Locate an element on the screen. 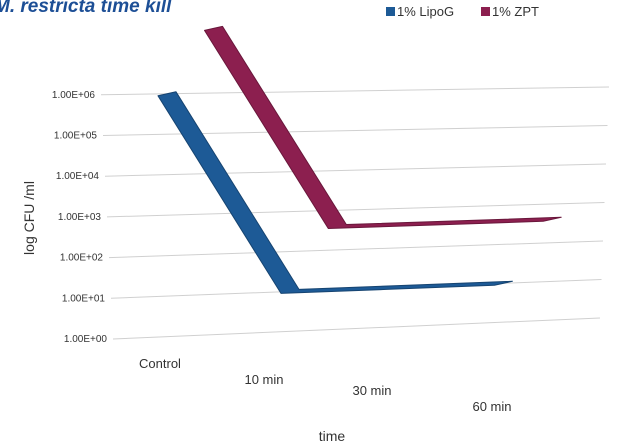 This screenshot has width=617, height=446. legend-item-1-zpt: 1% ZPT is located at coordinates (510, 11).